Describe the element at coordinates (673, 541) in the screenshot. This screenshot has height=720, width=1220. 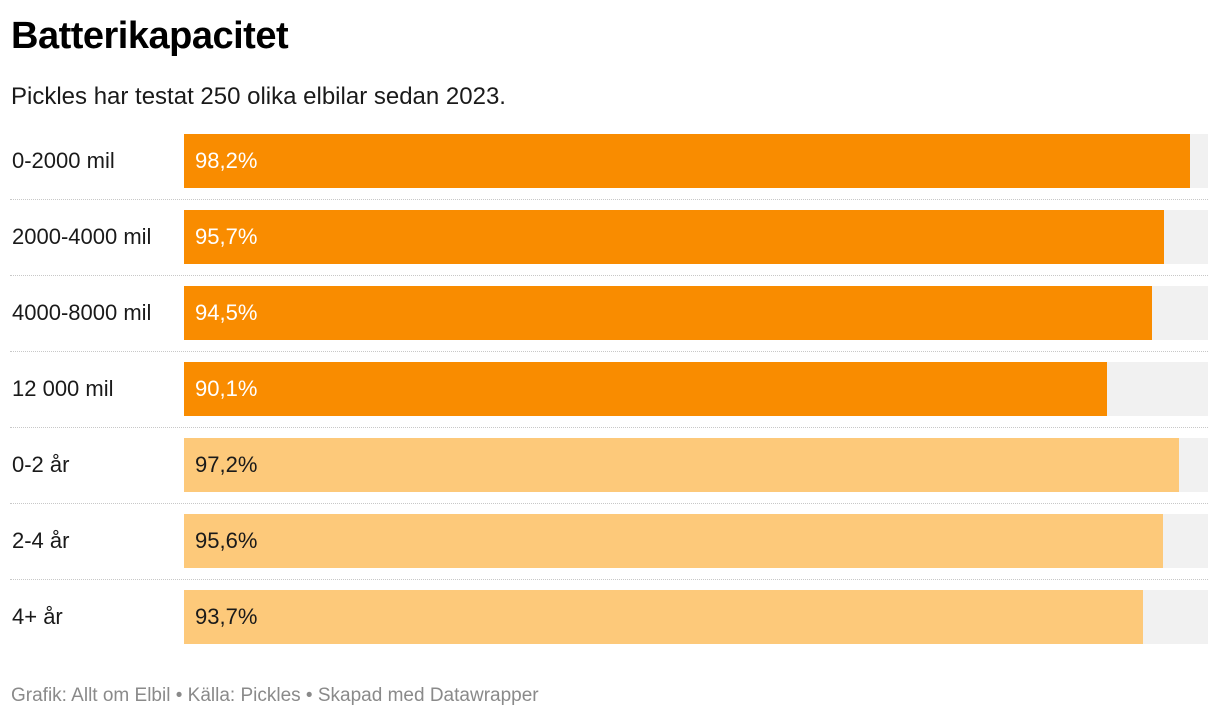
I see `bar: 95,6%` at that location.